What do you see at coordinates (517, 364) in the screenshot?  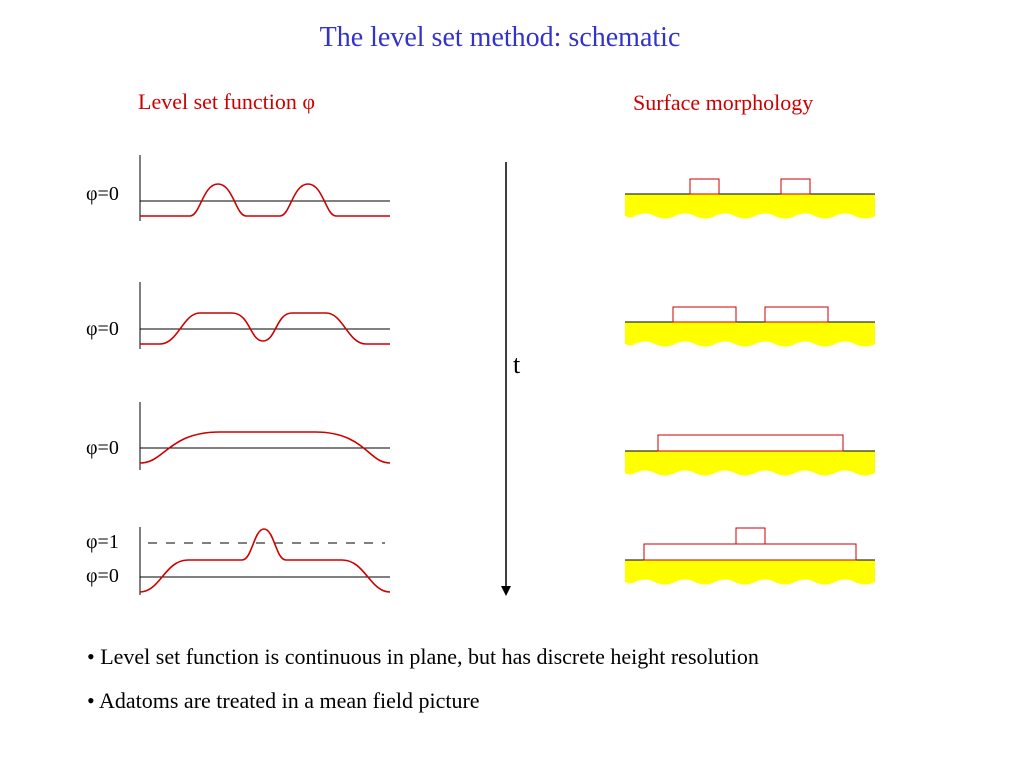 I see `time-axis-label: t` at bounding box center [517, 364].